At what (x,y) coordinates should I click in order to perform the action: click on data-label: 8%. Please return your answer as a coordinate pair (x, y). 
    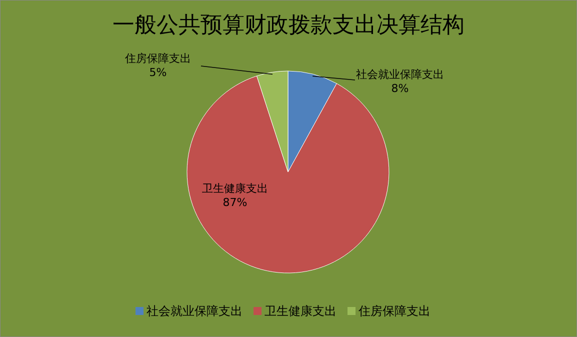
    Looking at the image, I should click on (400, 88).